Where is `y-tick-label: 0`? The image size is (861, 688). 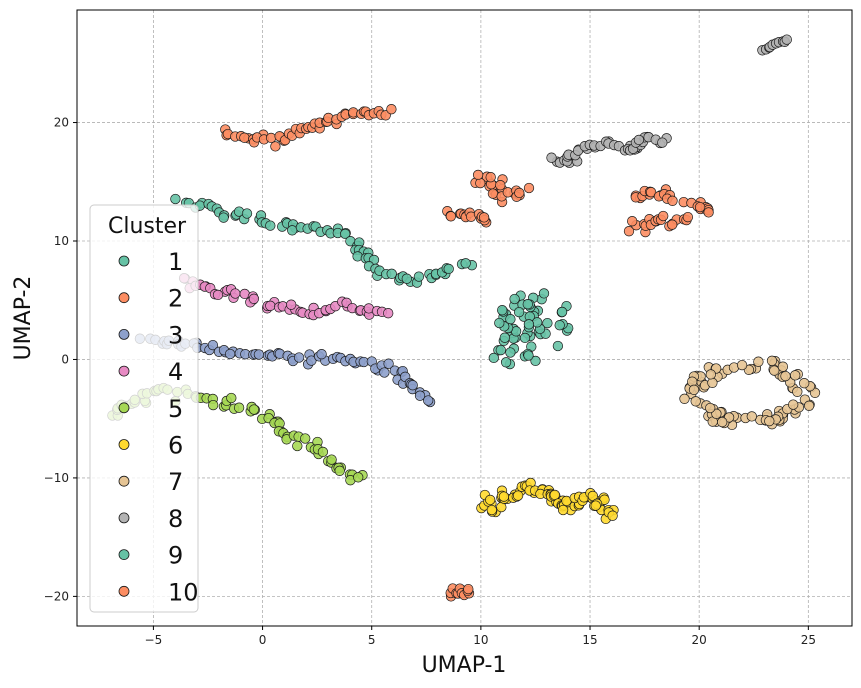 y-tick-label: 0 is located at coordinates (65, 359).